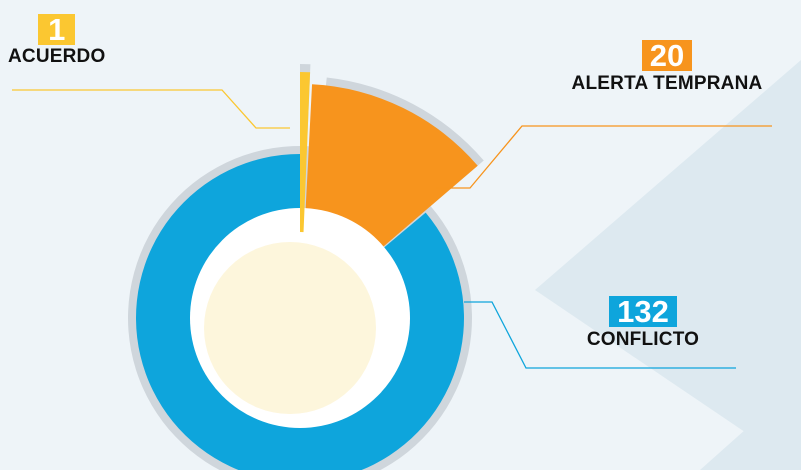 This screenshot has width=801, height=470. What do you see at coordinates (57, 56) in the screenshot?
I see `category-label-acuerdo: ACUERDO` at bounding box center [57, 56].